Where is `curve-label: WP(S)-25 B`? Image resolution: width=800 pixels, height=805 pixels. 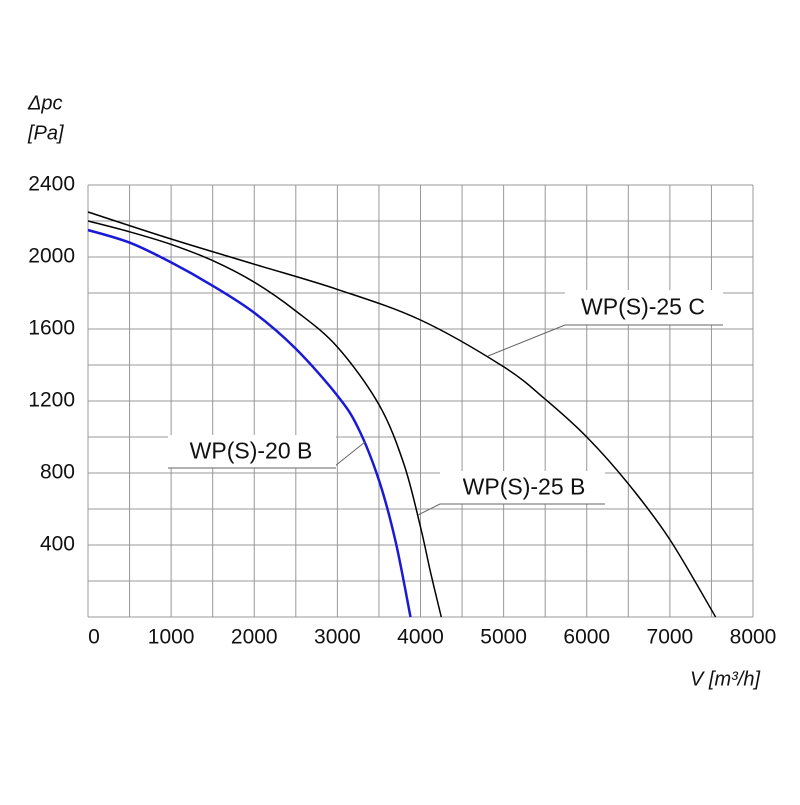 curve-label: WP(S)-25 B is located at coordinates (524, 487).